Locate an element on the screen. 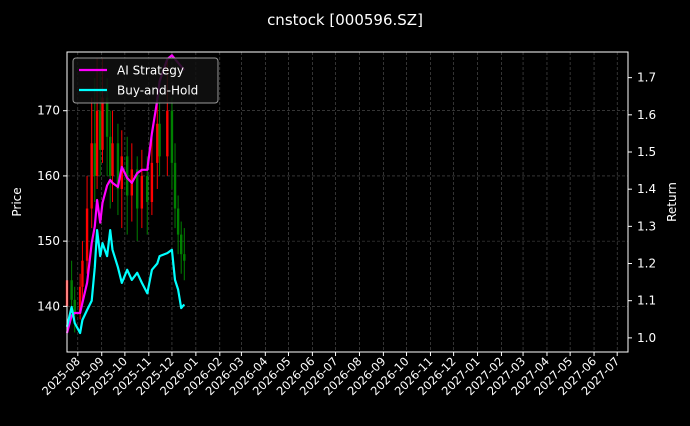 This screenshot has width=690, height=426. y-axis-right: 1.0 1.1 1.2 1.3 1.4 1.5 1.6 1.7 is located at coordinates (642, 208).